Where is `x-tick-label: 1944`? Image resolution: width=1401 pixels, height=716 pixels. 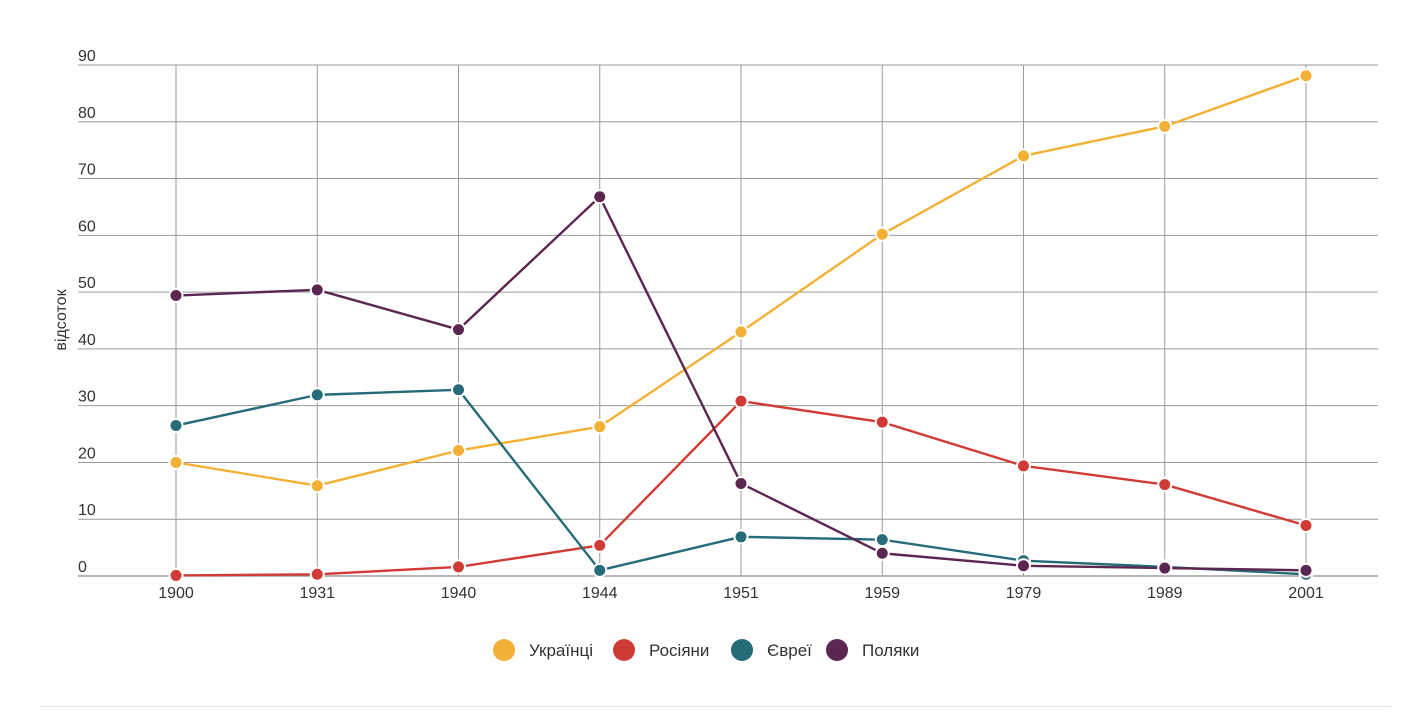
x-tick-label: 1944 is located at coordinates (600, 593).